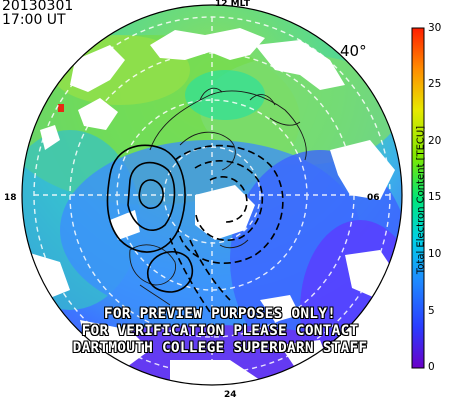  Describe the element at coordinates (435, 28) in the screenshot. I see `colorbar-tick: 30` at that location.